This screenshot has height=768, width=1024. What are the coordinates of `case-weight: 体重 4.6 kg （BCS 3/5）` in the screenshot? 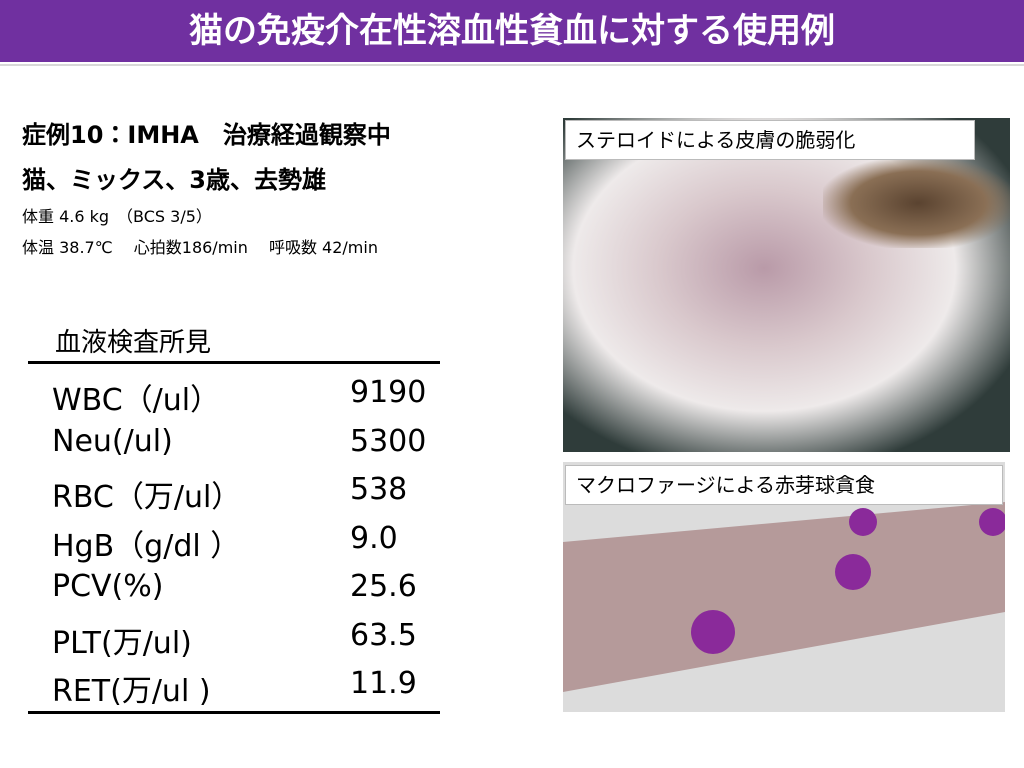 It's located at (117, 216).